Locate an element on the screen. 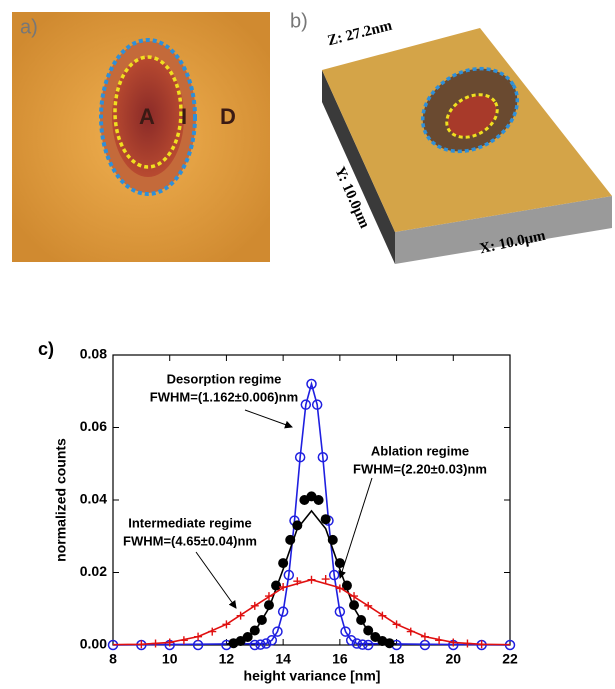 The height and width of the screenshot is (689, 615). x-axis-title: height variance [nm] is located at coordinates (312, 676).